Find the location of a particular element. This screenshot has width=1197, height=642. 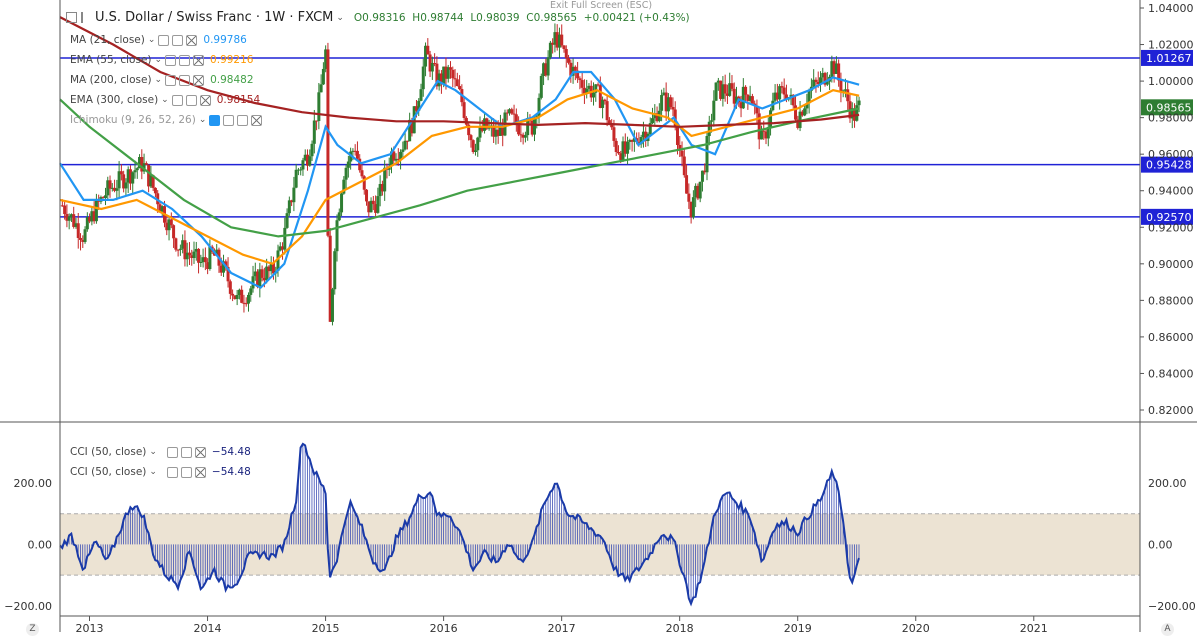

y-tick-label: 0.92000 is located at coordinates (1171, 227).